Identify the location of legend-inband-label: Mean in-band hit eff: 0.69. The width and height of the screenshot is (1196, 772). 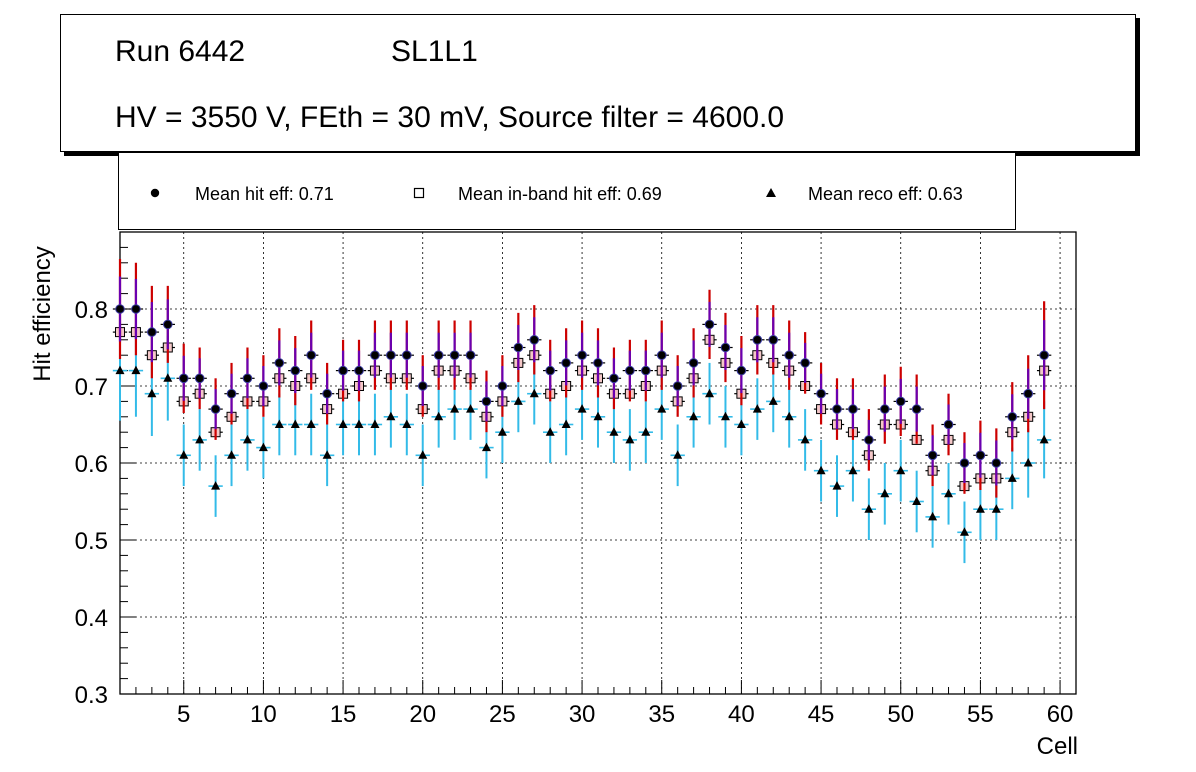
(560, 194).